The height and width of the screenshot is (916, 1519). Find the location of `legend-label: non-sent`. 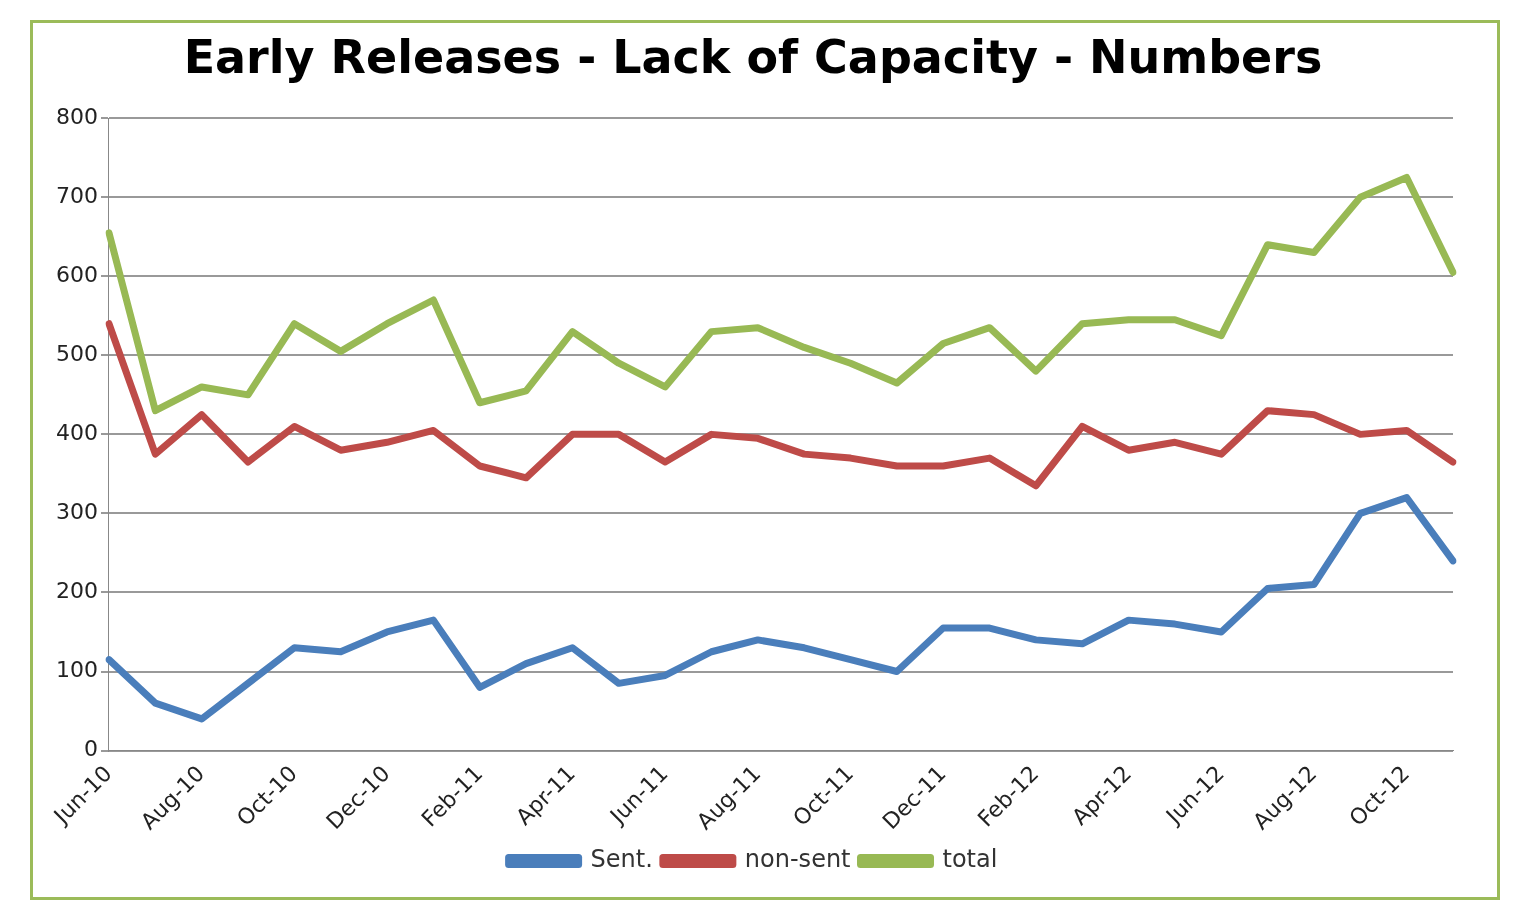

legend-label: non-sent is located at coordinates (797, 859).